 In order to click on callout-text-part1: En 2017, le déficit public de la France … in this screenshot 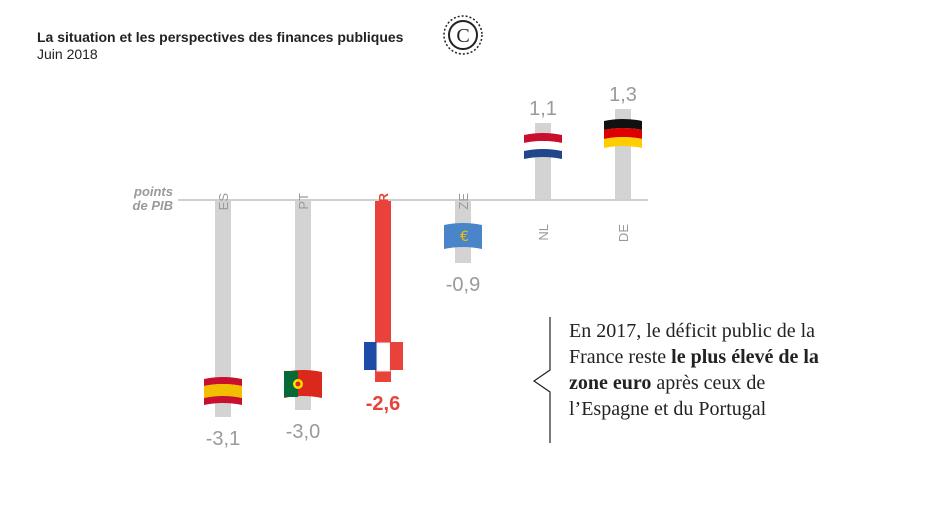, I will do `click(692, 344)`.